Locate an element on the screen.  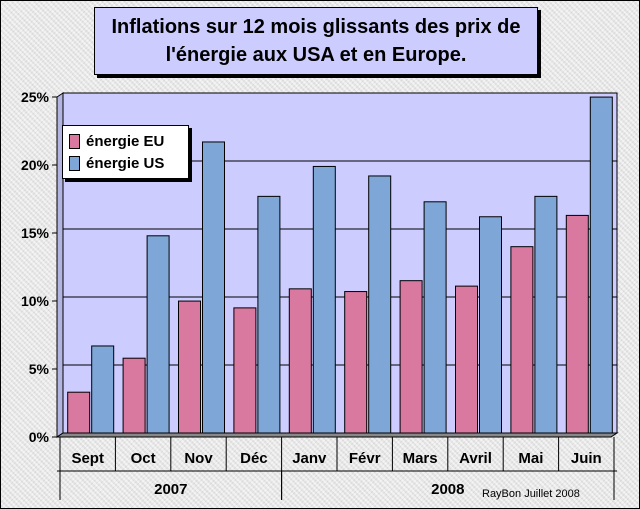
legend: énergie EU énergie US is located at coordinates (125, 152).